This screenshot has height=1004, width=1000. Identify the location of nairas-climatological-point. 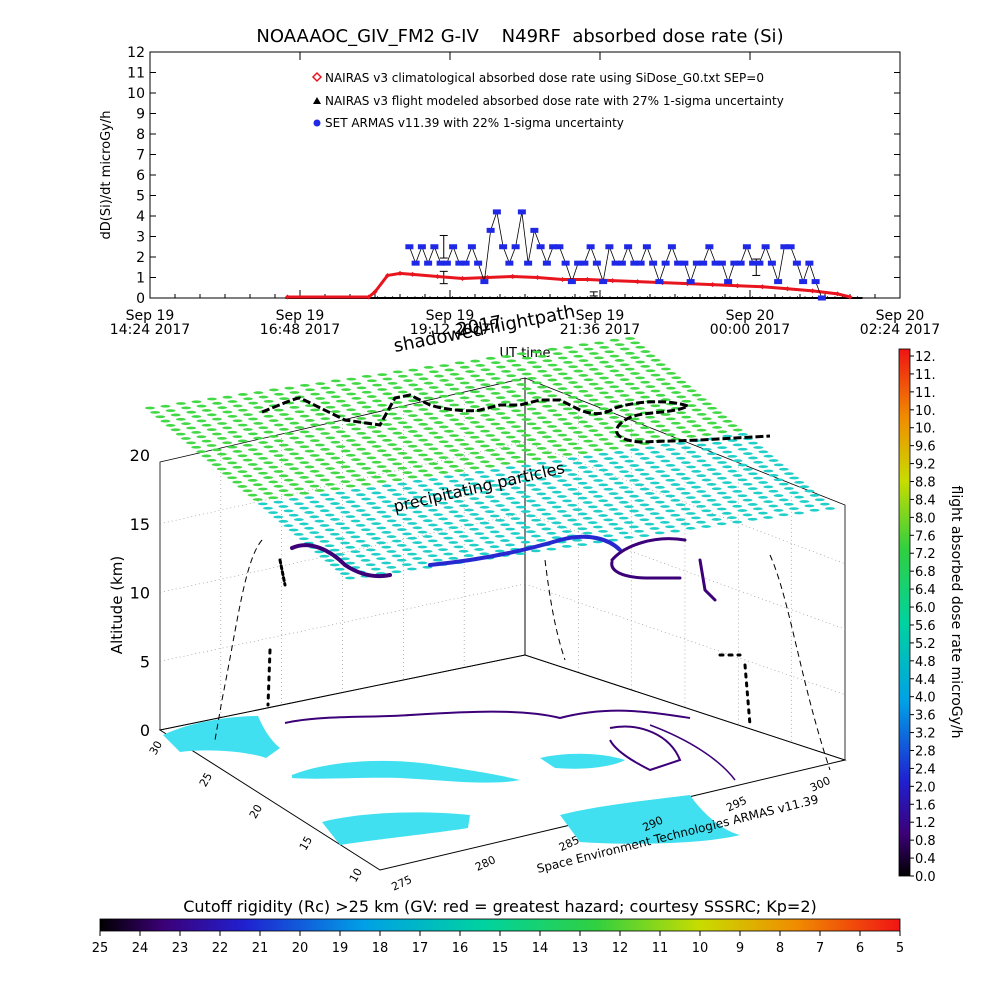
(787, 289).